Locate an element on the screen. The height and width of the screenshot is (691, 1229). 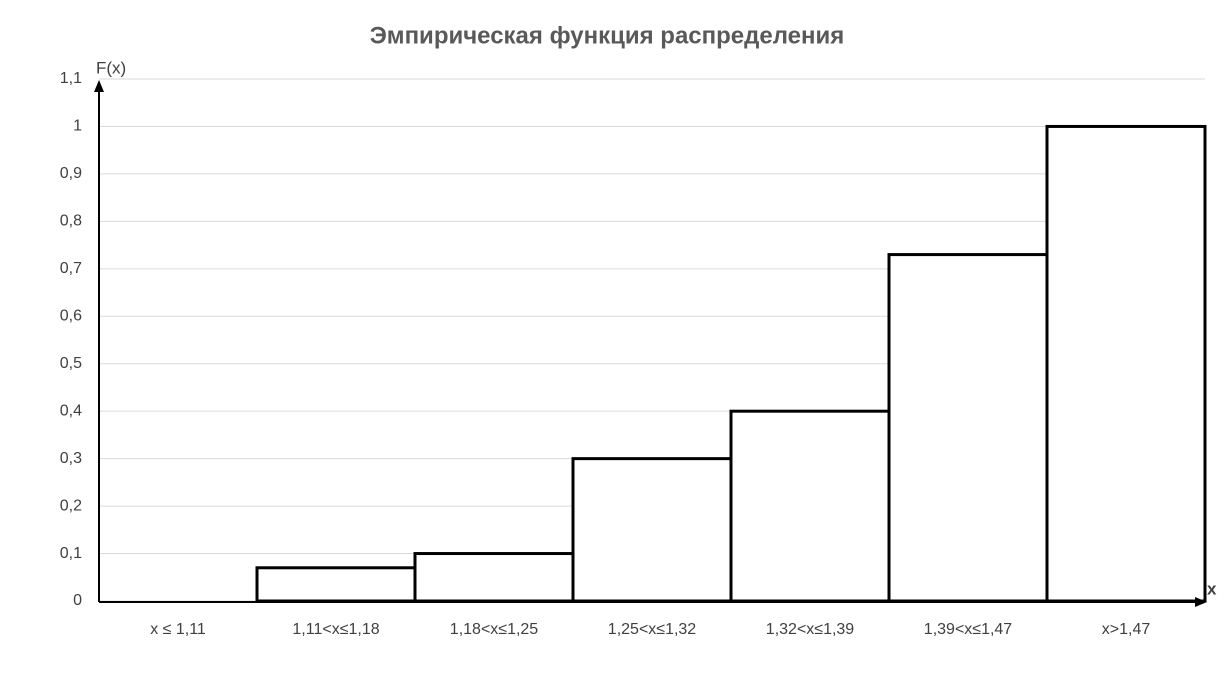
y-tick-label: 0,1 is located at coordinates (71, 553).